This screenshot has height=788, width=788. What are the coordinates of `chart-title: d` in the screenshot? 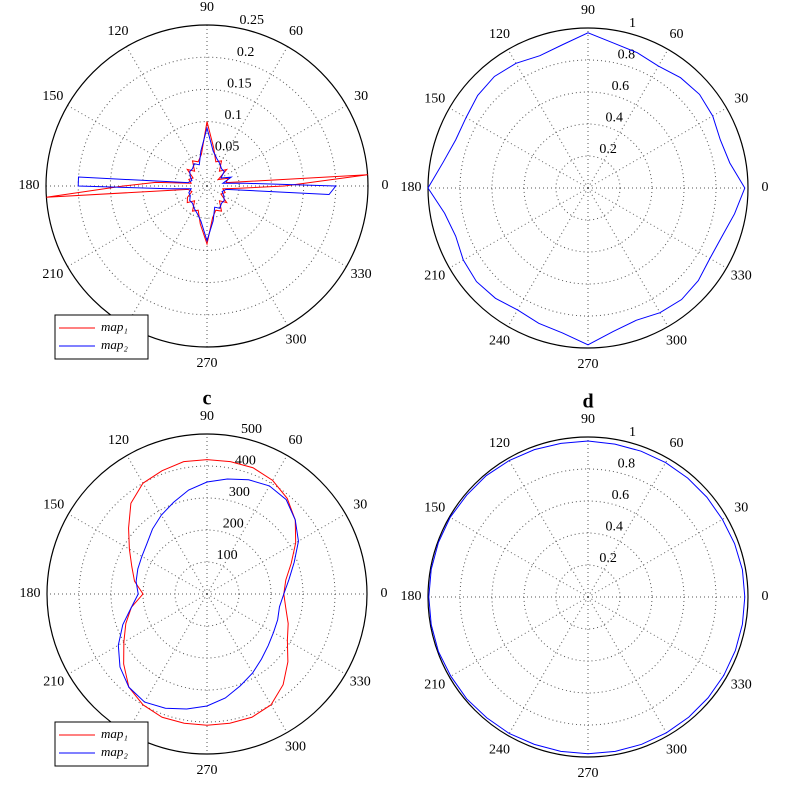 It's located at (587, 402).